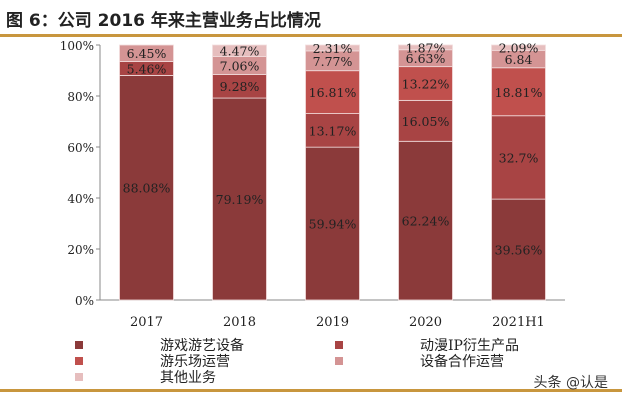 The height and width of the screenshot is (400, 622). What do you see at coordinates (239, 322) in the screenshot?
I see `x-tick-label: 2018` at bounding box center [239, 322].